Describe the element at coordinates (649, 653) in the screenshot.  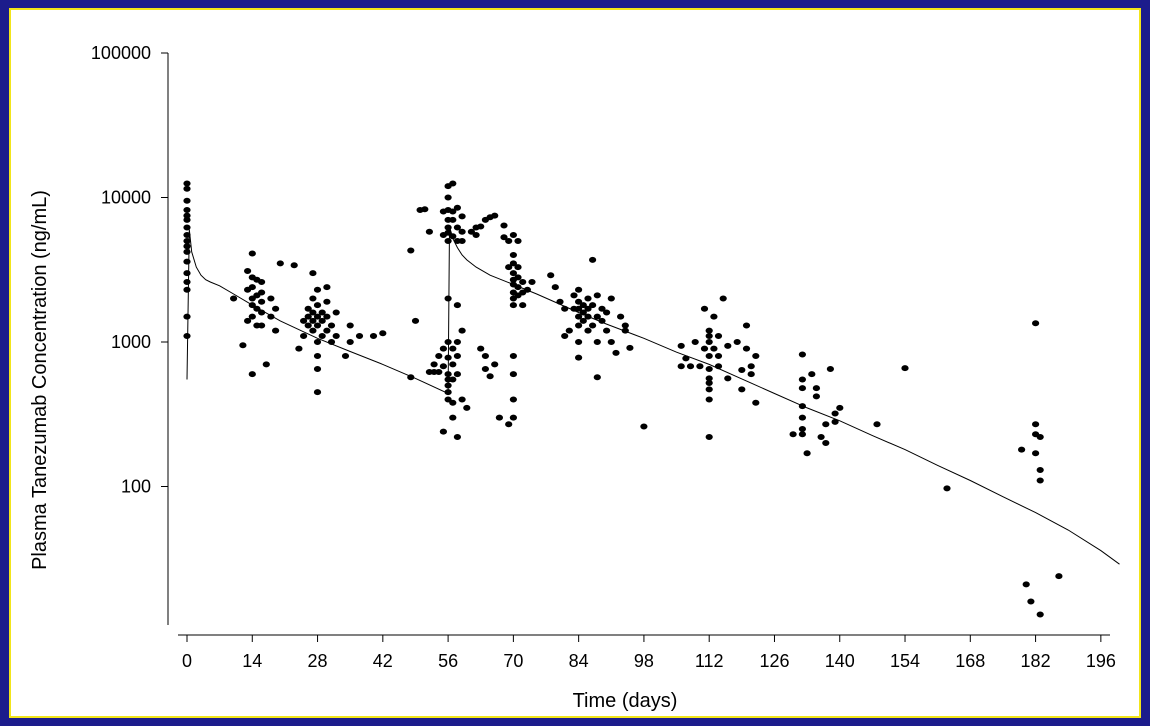
I see `x-ticks: 0 14 28 42 56 70 84 98 112 126 140 154 168 182 196` at that location.